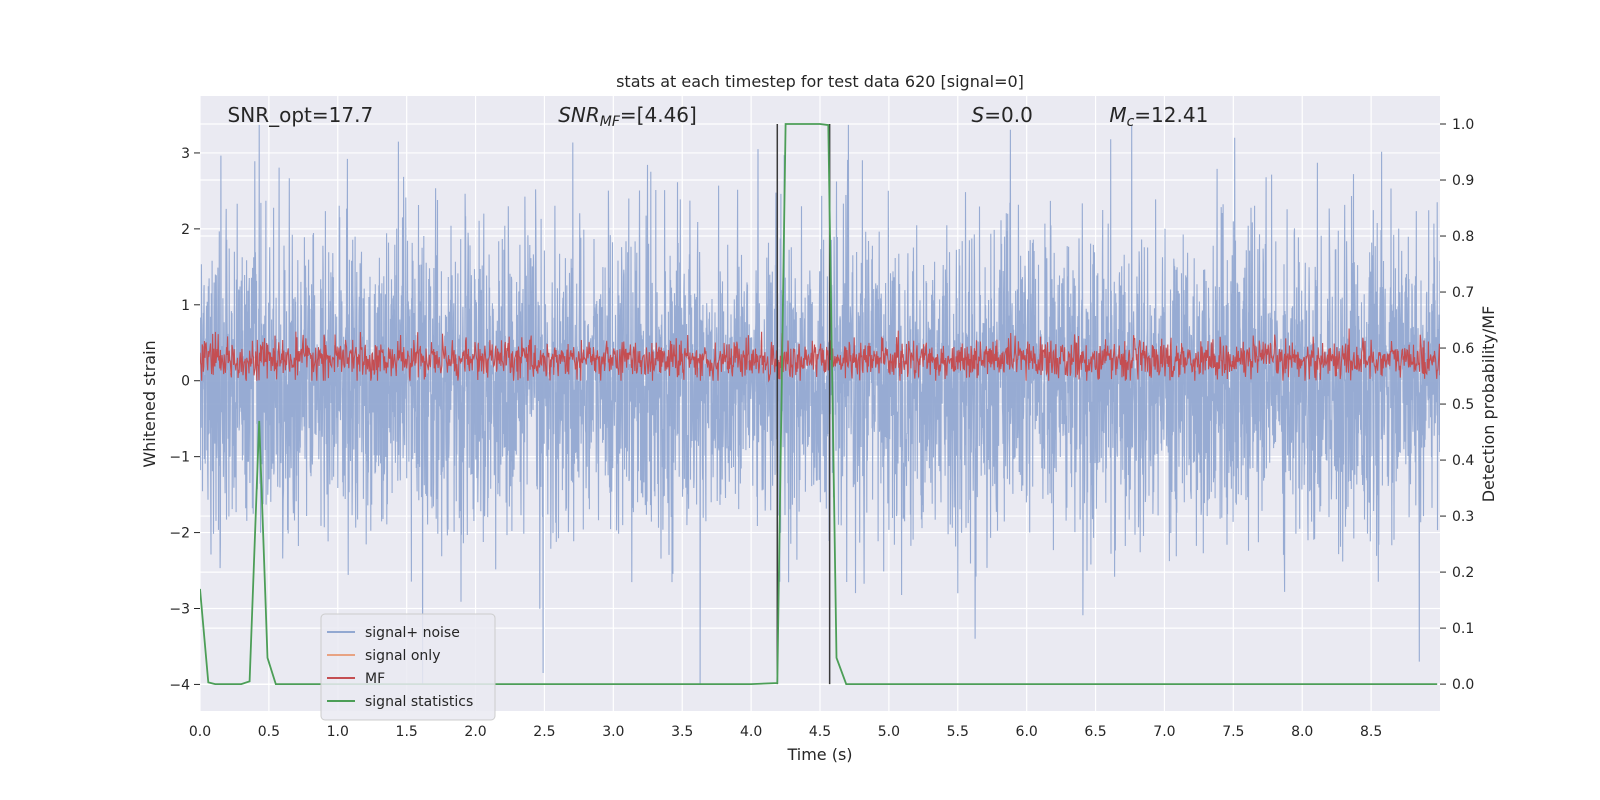 Image resolution: width=1600 pixels, height=800 pixels. What do you see at coordinates (179, 534) in the screenshot?
I see `y-tick-label-left: −2` at bounding box center [179, 534].